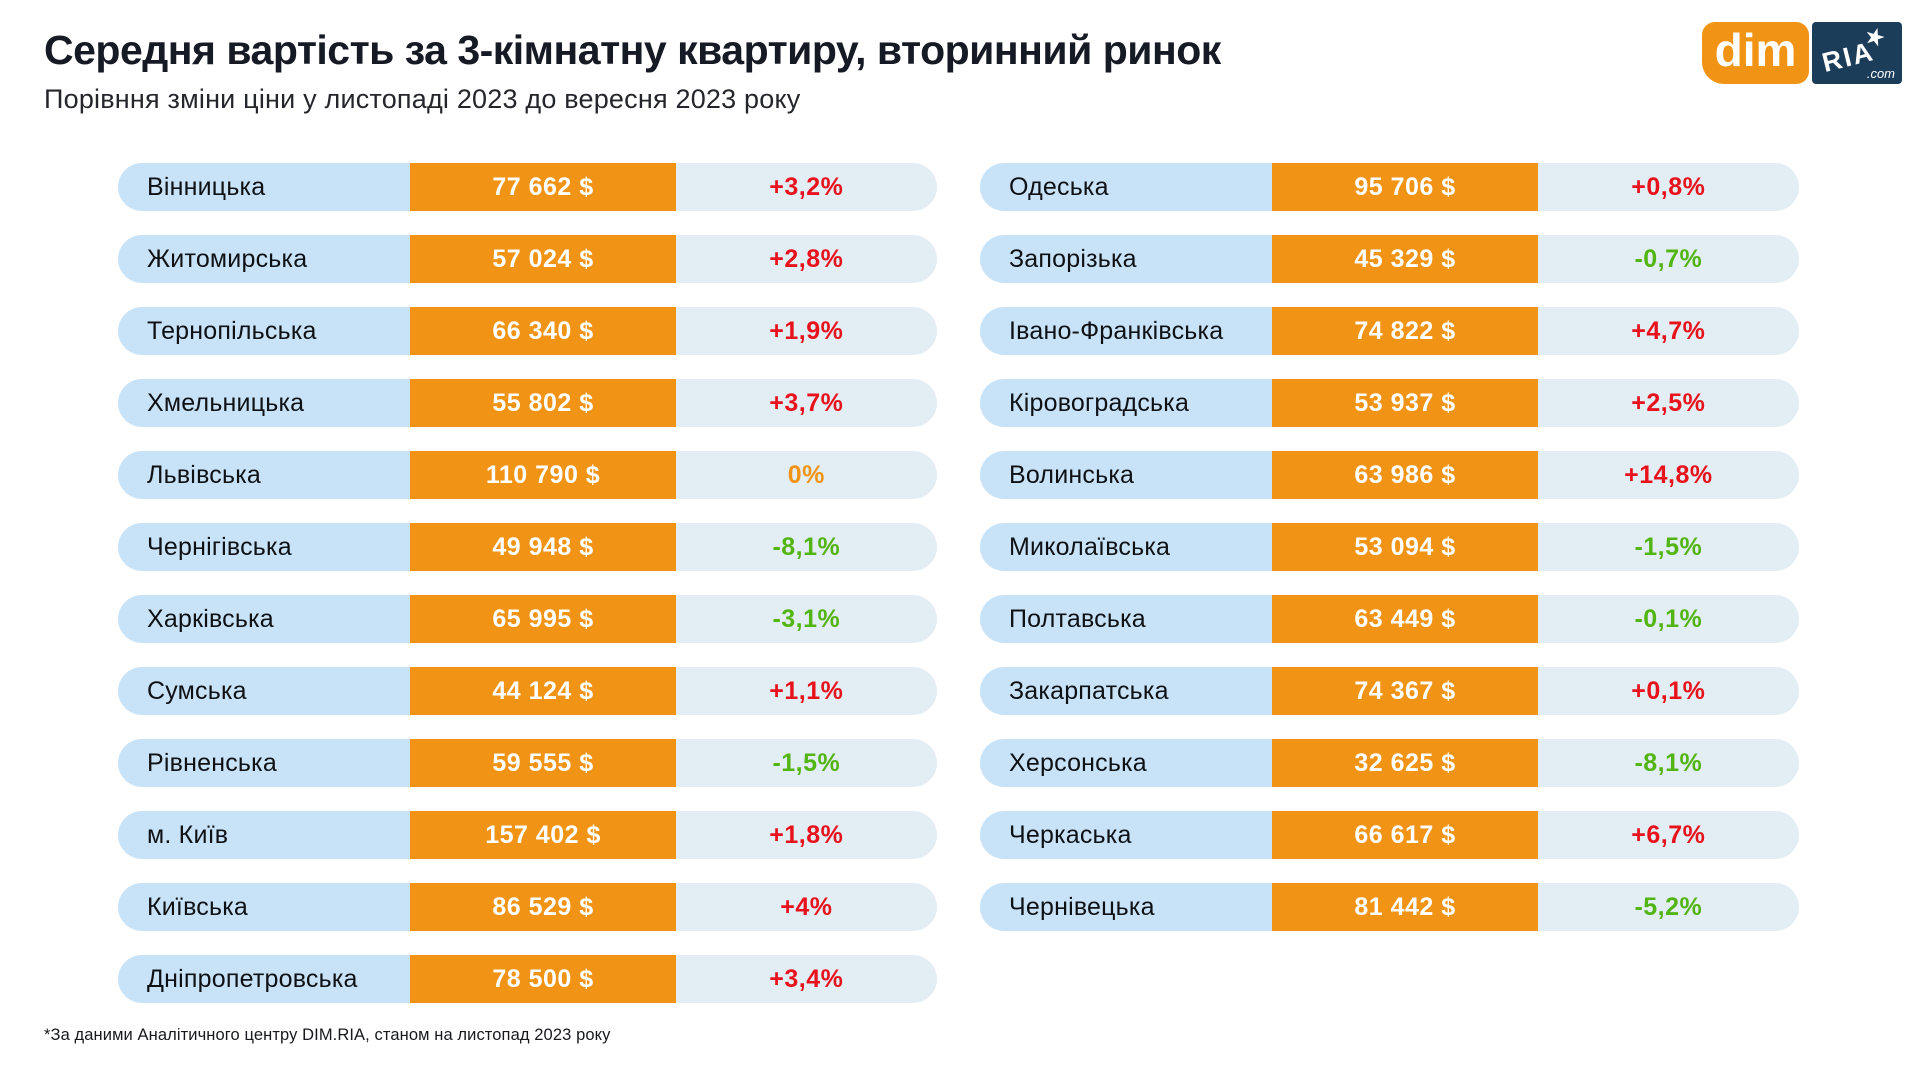  I want to click on region-label: Рівненська, so click(212, 762).